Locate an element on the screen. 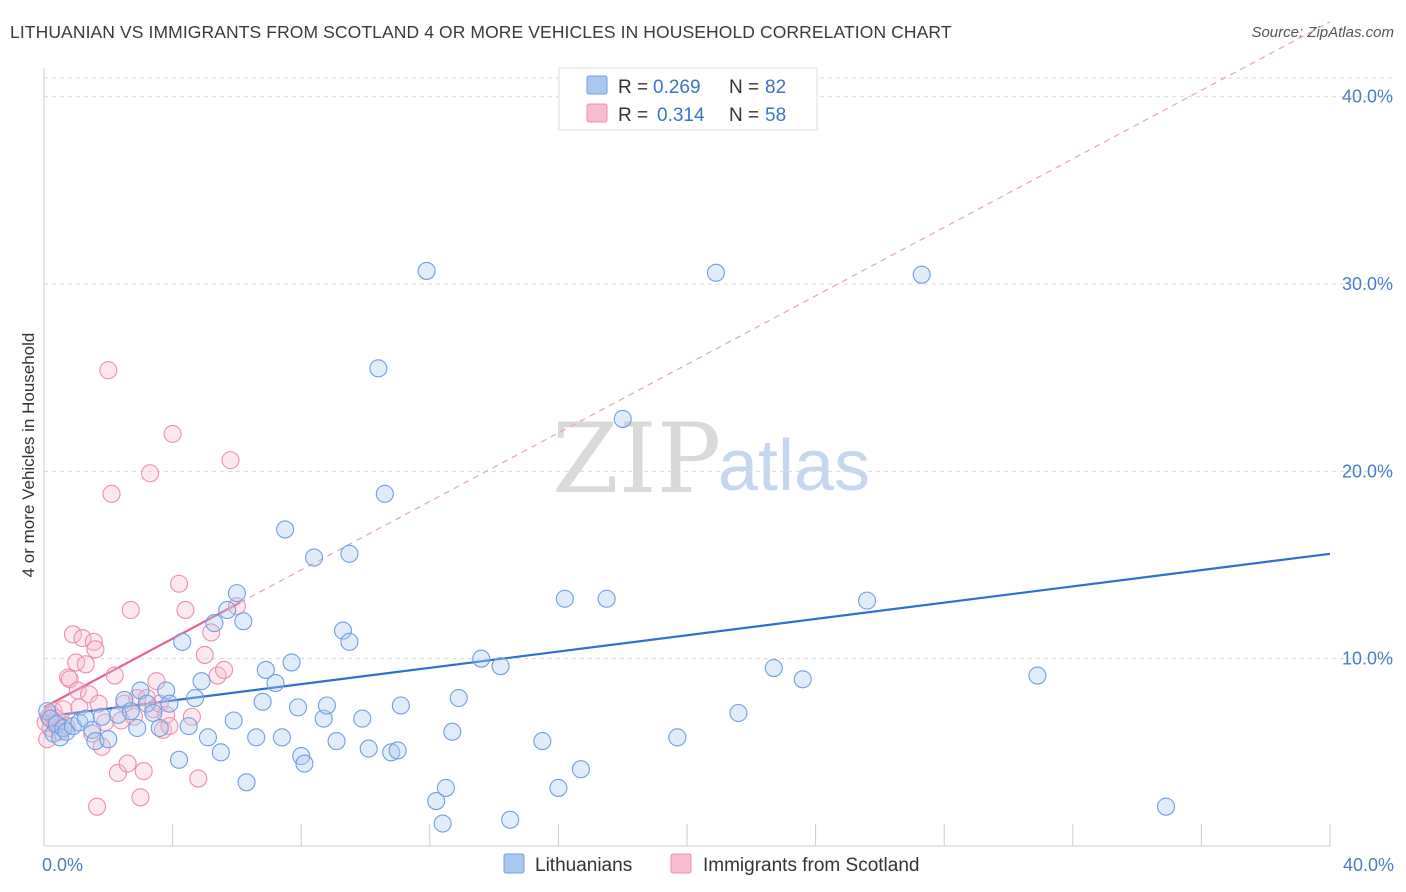 The height and width of the screenshot is (892, 1406). legend-n-label: N = is located at coordinates (744, 87).